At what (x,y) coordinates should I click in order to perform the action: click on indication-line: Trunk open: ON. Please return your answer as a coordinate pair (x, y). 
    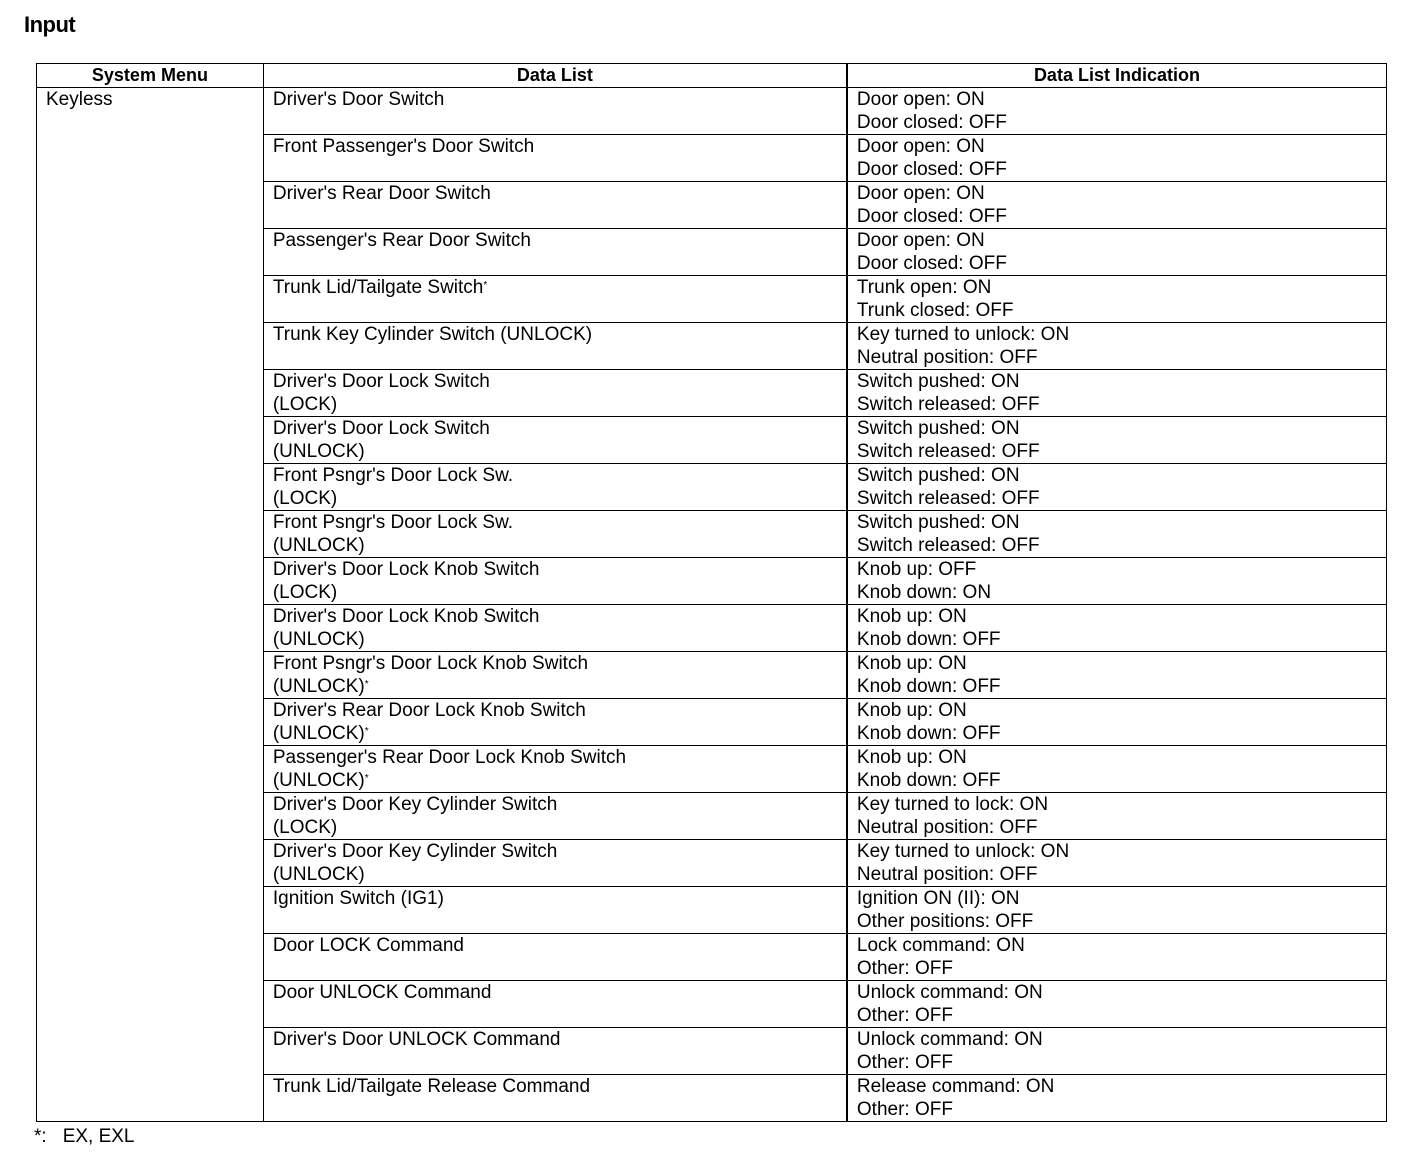
    Looking at the image, I should click on (924, 287).